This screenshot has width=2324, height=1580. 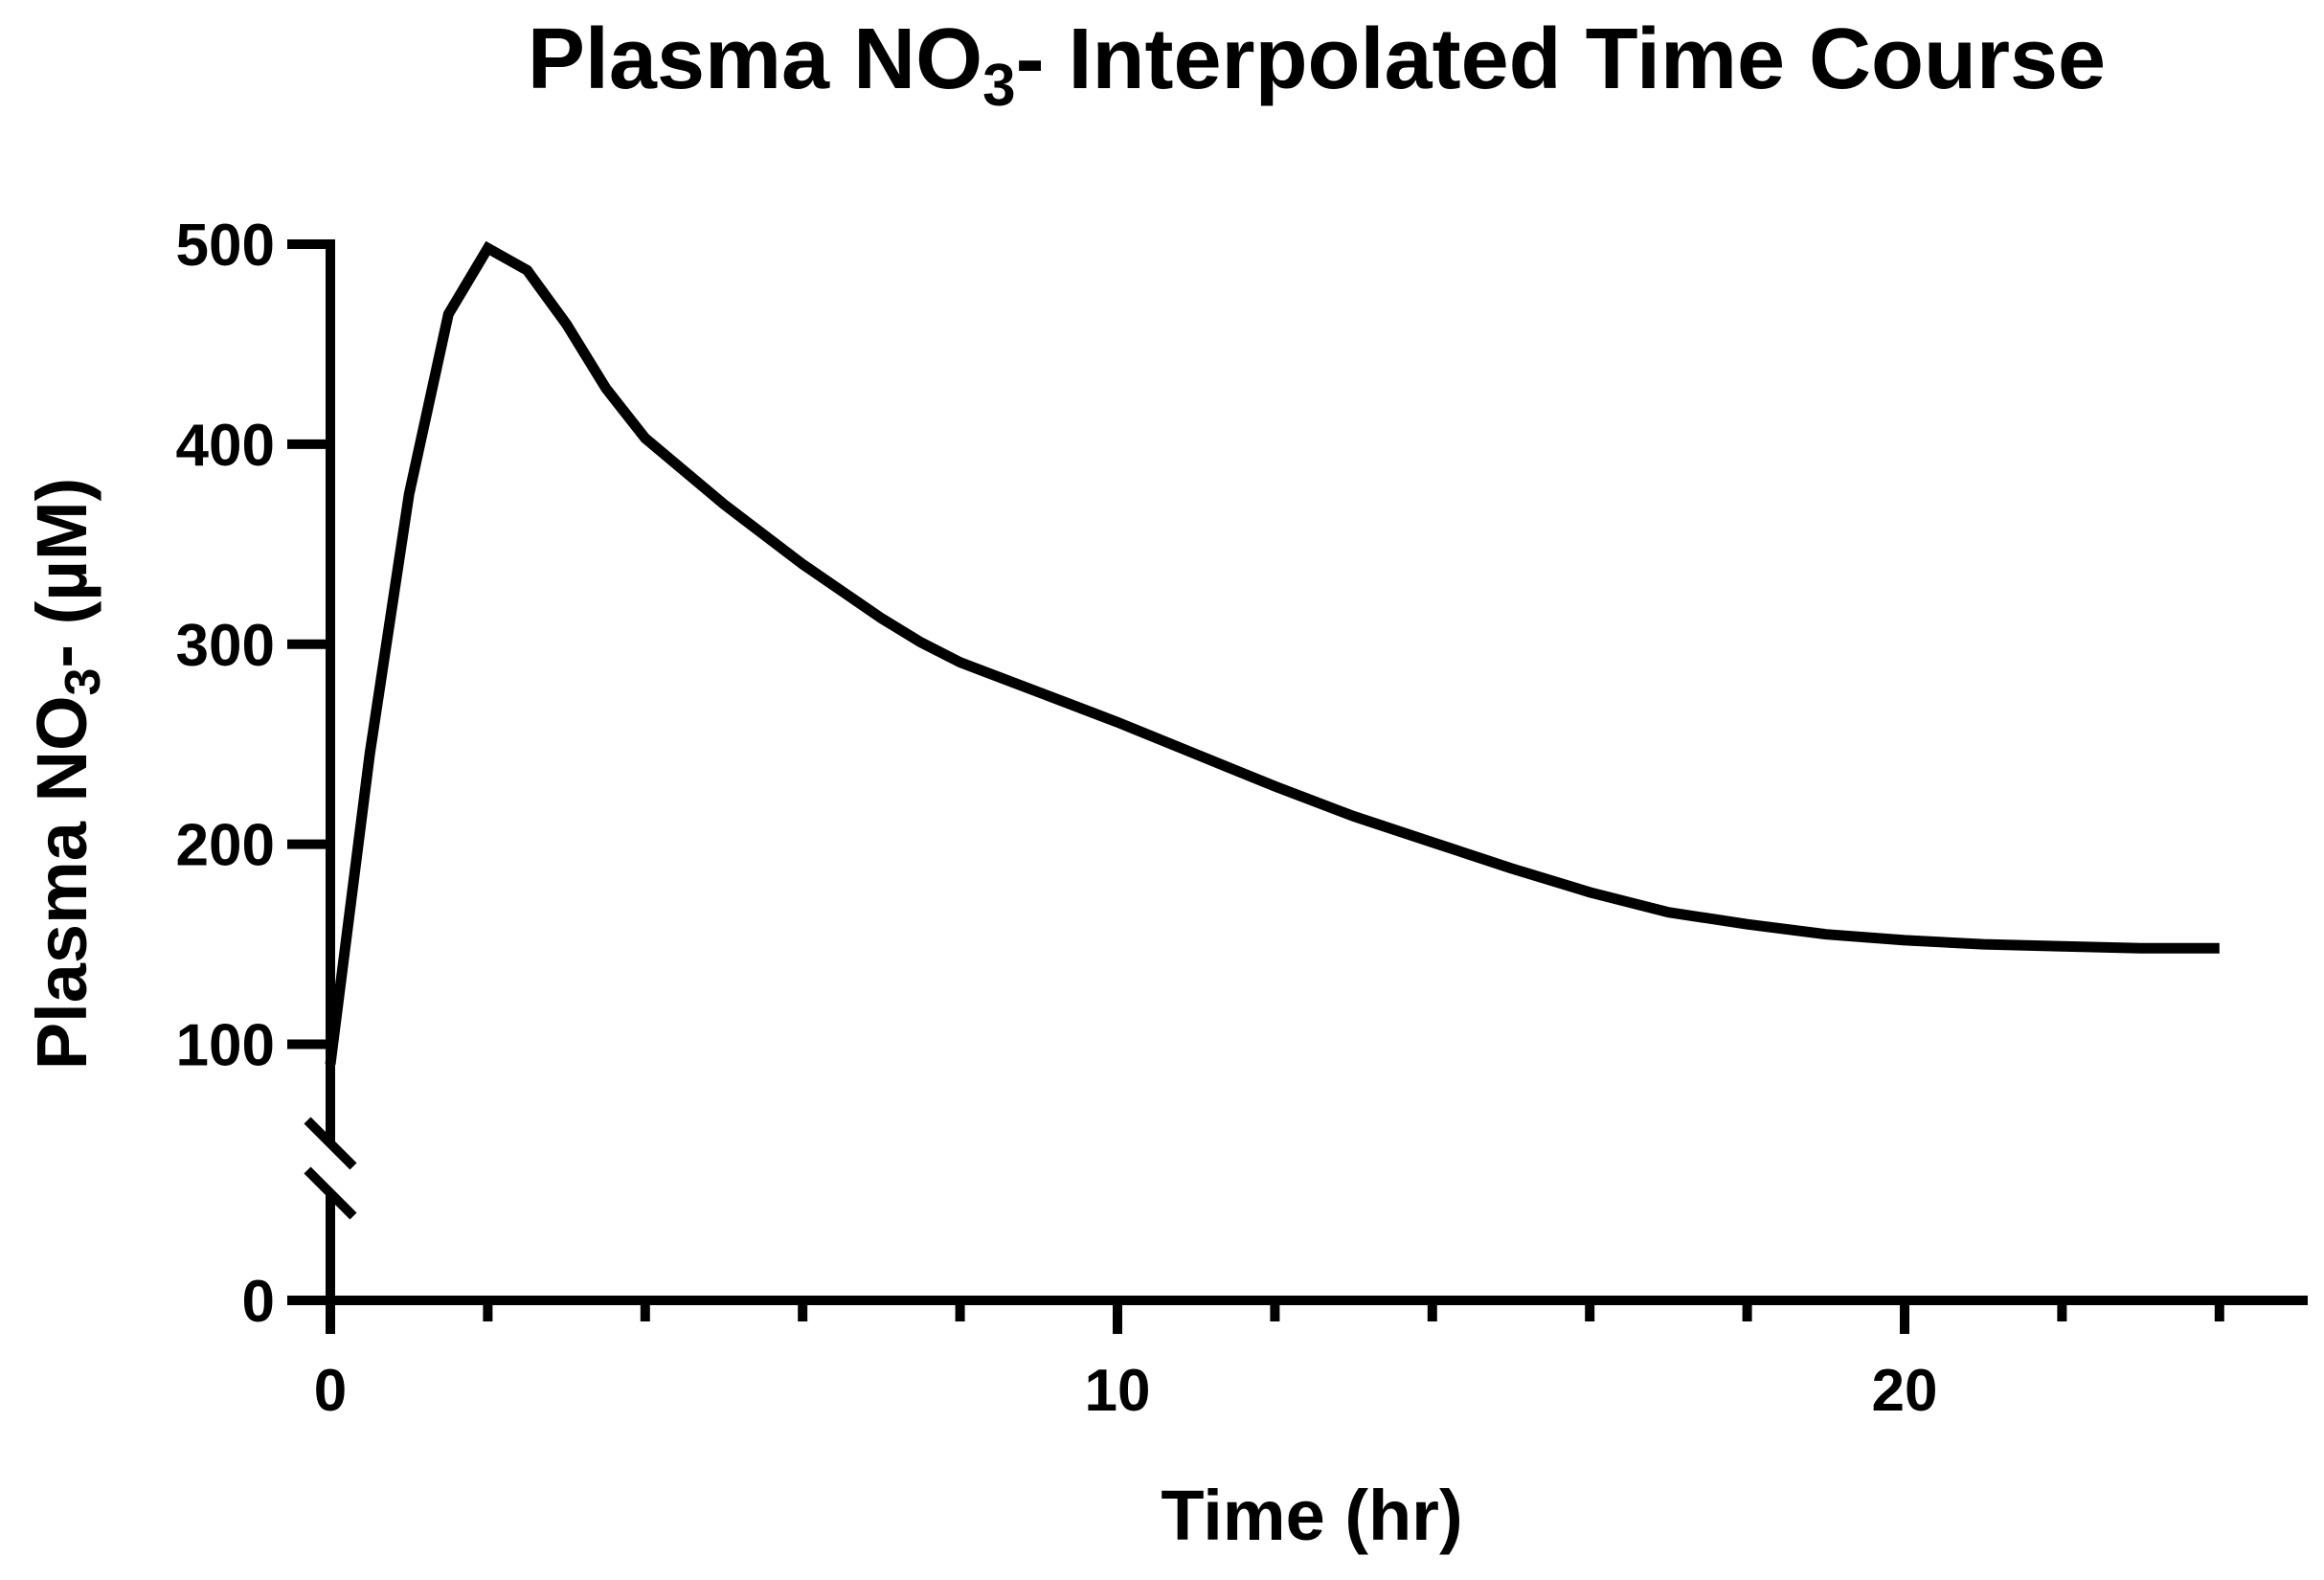 What do you see at coordinates (225, 1046) in the screenshot?
I see `y-tick-label: 100` at bounding box center [225, 1046].